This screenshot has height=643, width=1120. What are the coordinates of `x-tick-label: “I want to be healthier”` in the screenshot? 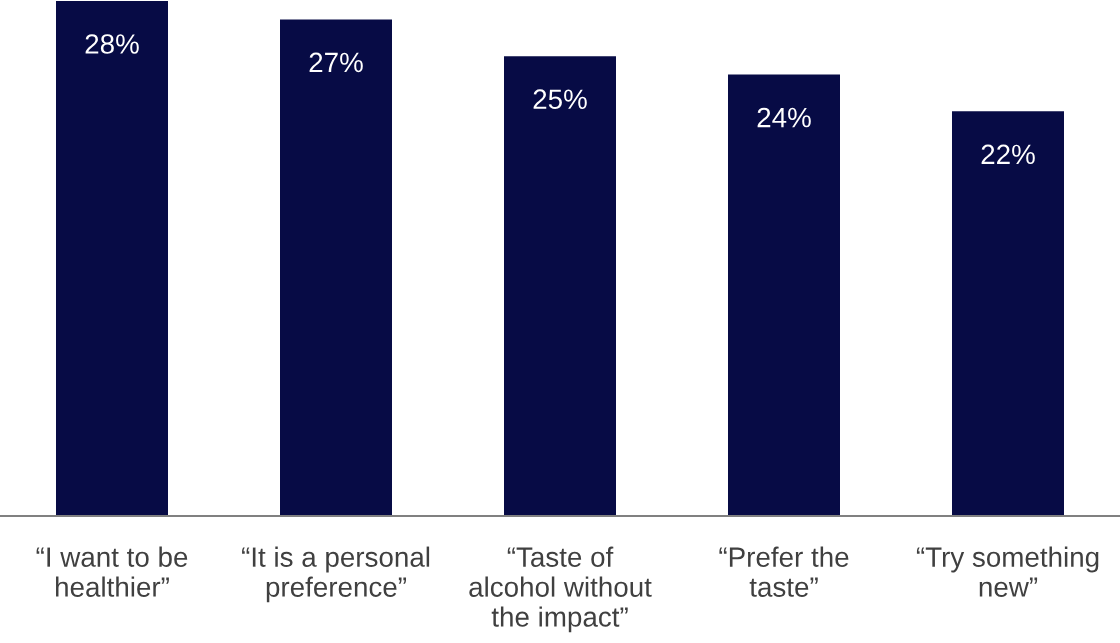 It's located at (112, 571).